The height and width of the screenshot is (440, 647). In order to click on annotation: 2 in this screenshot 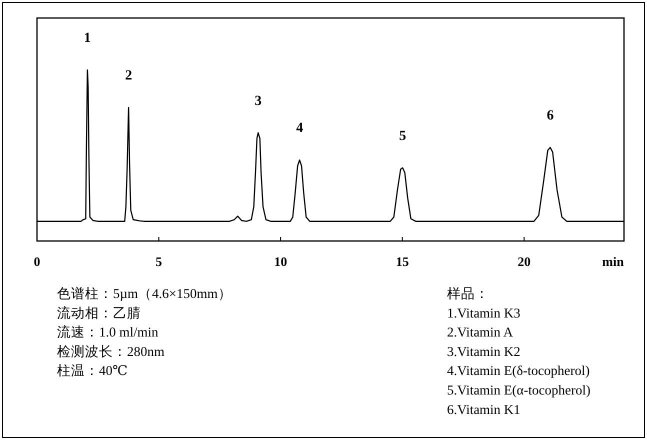, I will do `click(128, 76)`.